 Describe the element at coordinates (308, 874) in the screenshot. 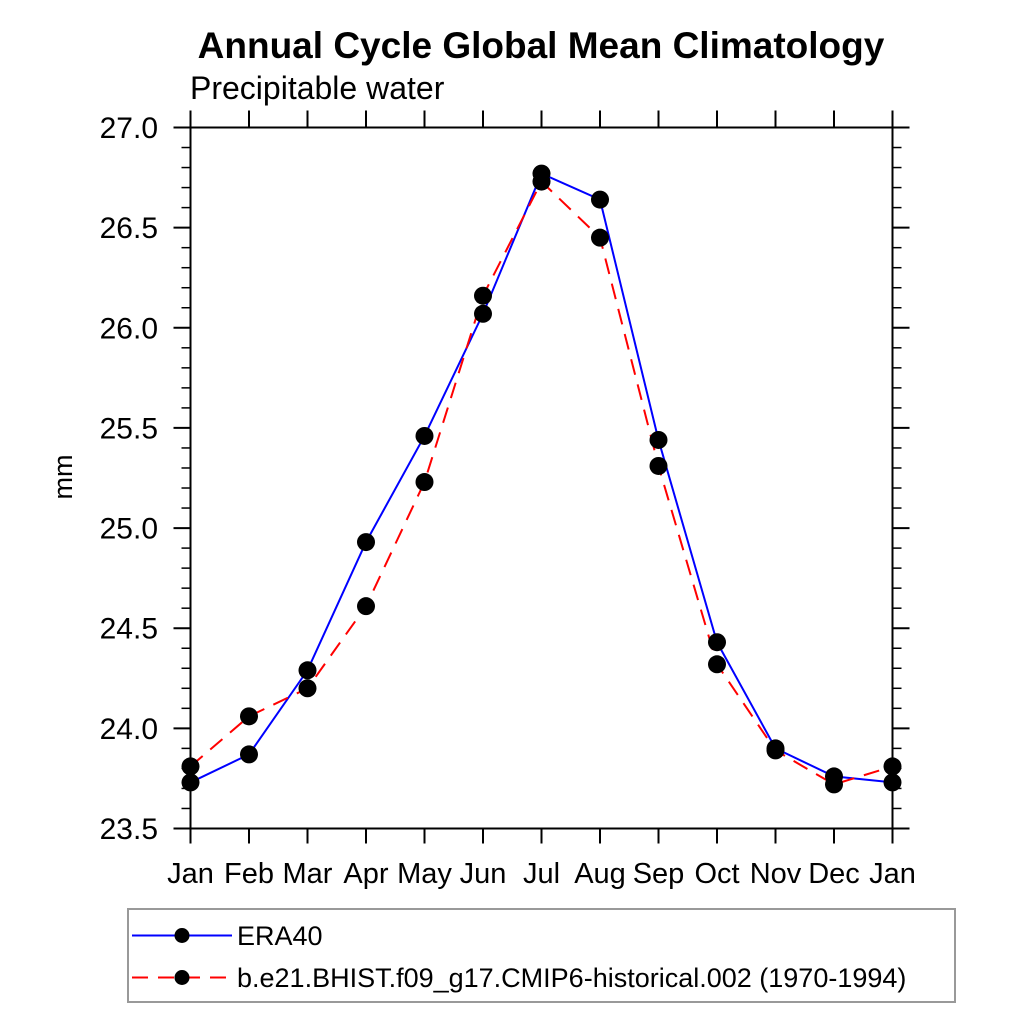

I see `x-tick-label: Mar` at that location.